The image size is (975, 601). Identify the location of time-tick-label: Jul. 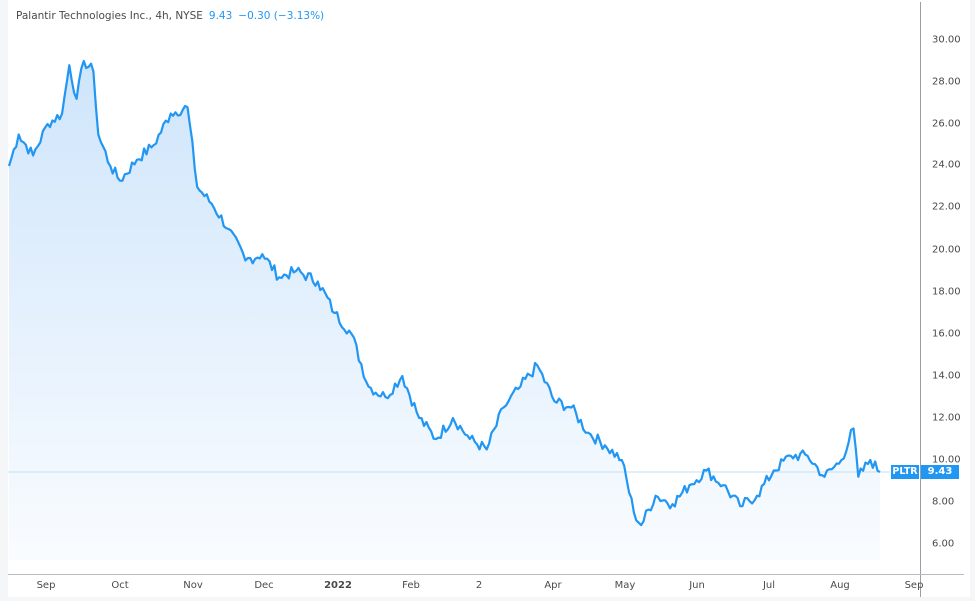
(769, 585).